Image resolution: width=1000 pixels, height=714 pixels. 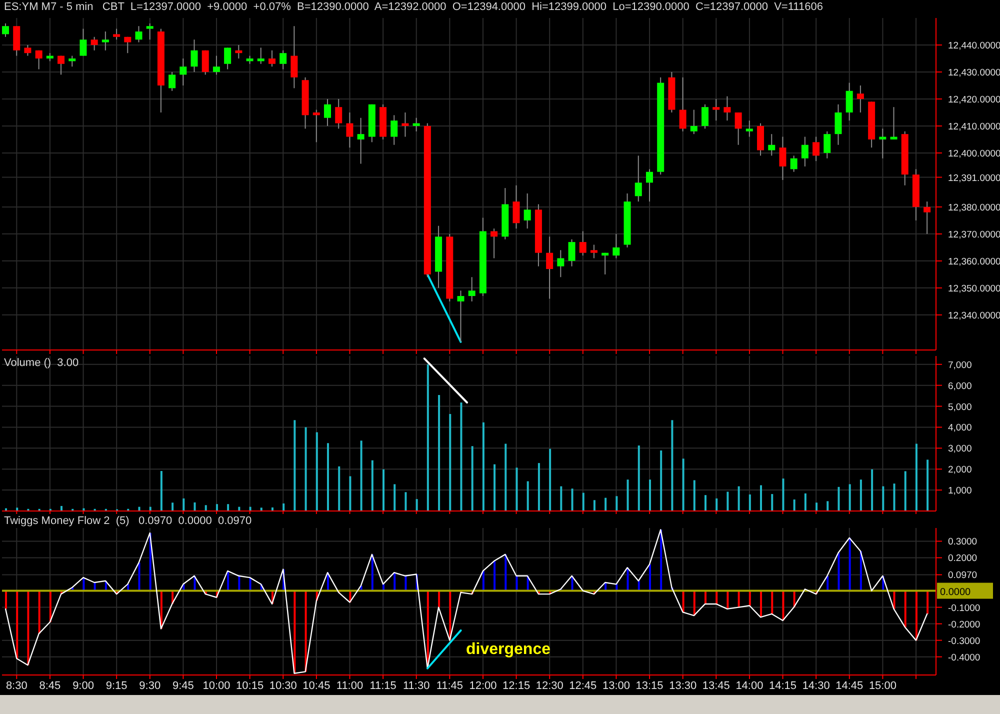 What do you see at coordinates (960, 407) in the screenshot?
I see `y-tick-label: 5,000` at bounding box center [960, 407].